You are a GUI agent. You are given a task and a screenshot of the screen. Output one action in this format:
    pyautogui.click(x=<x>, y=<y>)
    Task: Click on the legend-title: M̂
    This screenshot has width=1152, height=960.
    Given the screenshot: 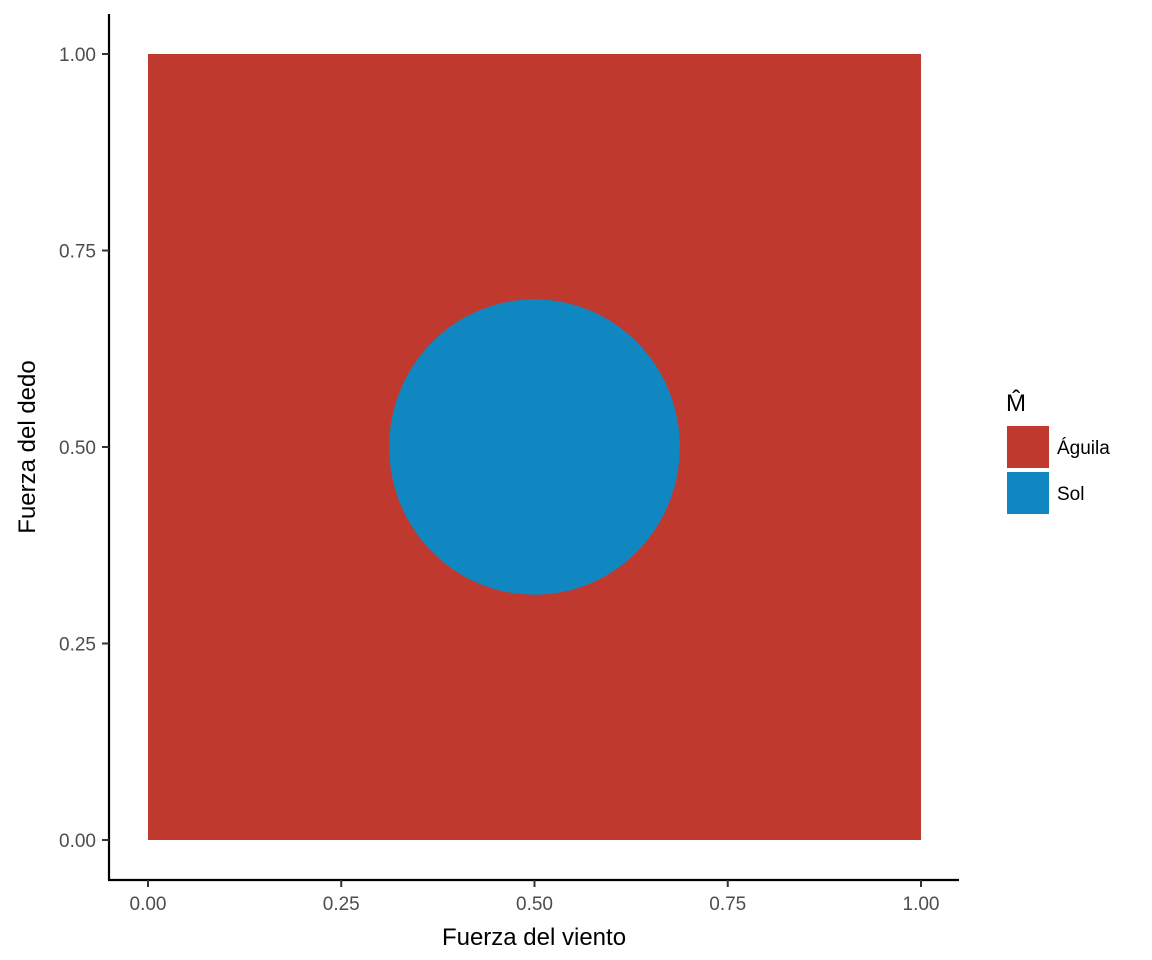 What is the action you would take?
    pyautogui.click(x=1016, y=403)
    